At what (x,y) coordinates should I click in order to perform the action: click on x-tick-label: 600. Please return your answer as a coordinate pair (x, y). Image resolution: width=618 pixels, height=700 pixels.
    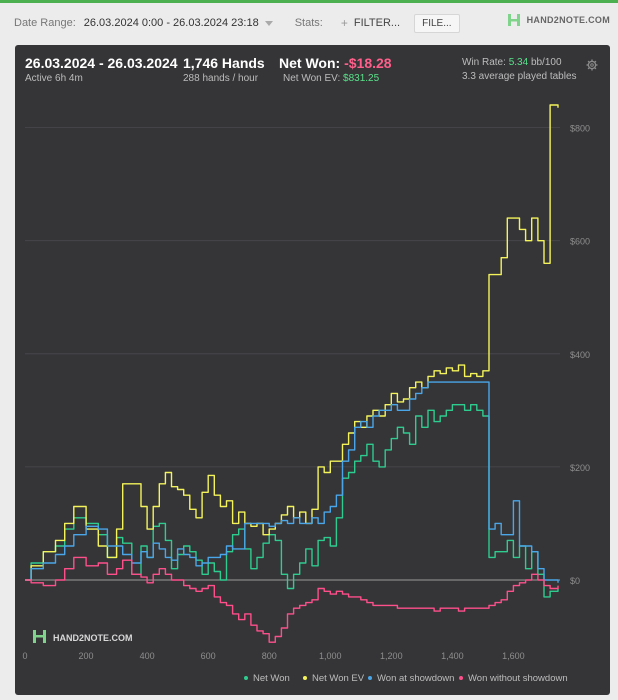
    Looking at the image, I should click on (208, 656).